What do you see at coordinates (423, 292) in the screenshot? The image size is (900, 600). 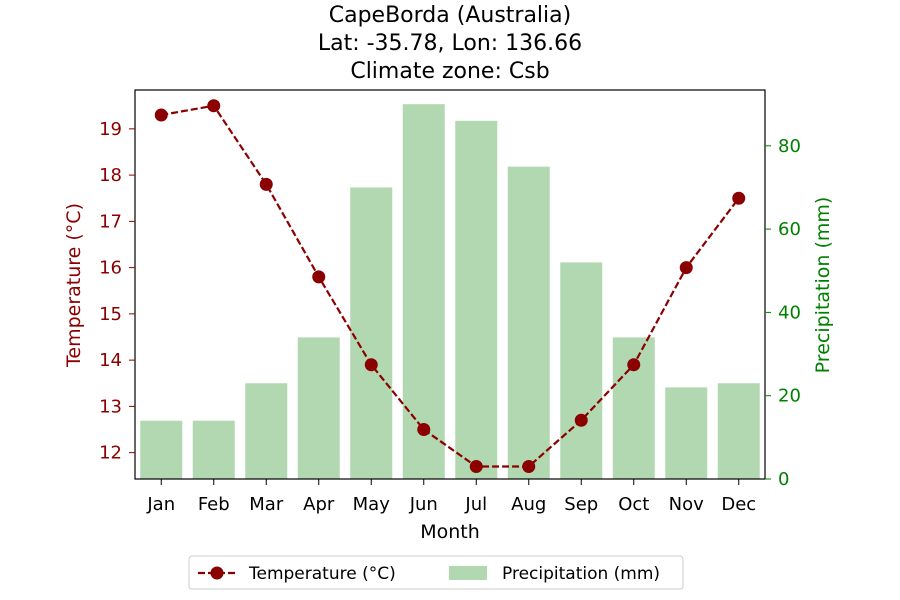 I see `precipitation-bar-jun` at bounding box center [423, 292].